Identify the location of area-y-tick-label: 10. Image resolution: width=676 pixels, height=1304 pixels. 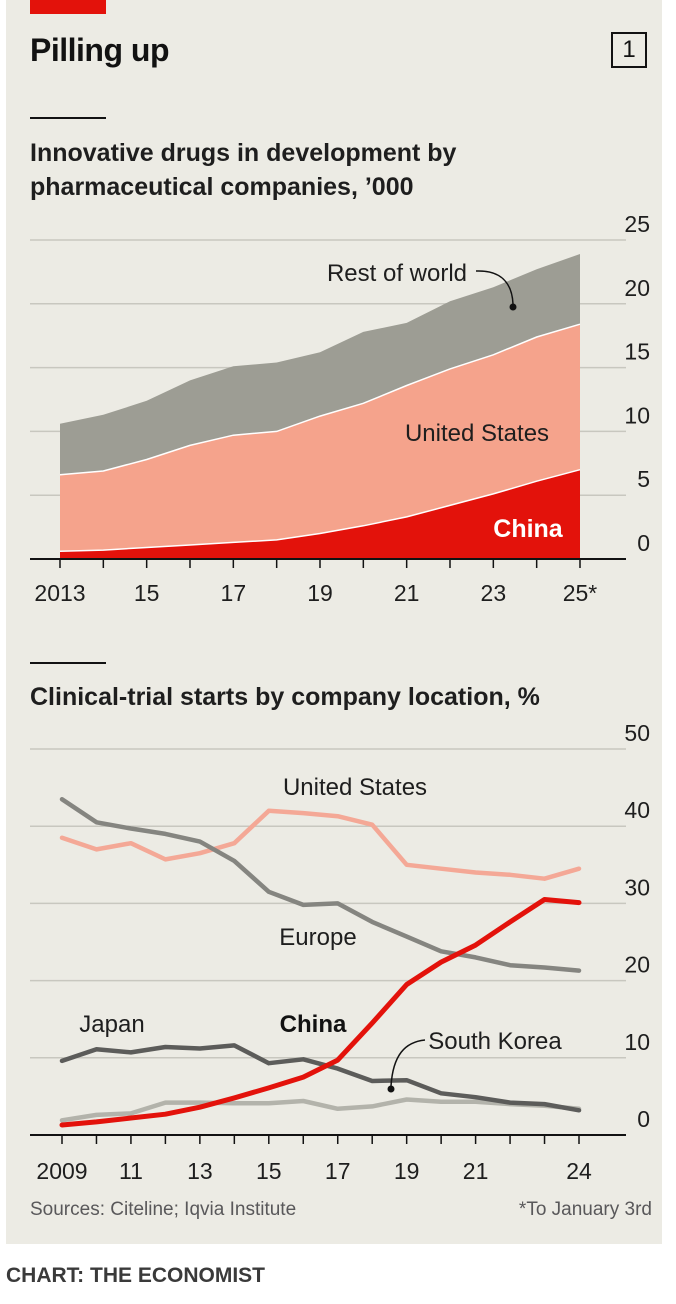
(637, 415).